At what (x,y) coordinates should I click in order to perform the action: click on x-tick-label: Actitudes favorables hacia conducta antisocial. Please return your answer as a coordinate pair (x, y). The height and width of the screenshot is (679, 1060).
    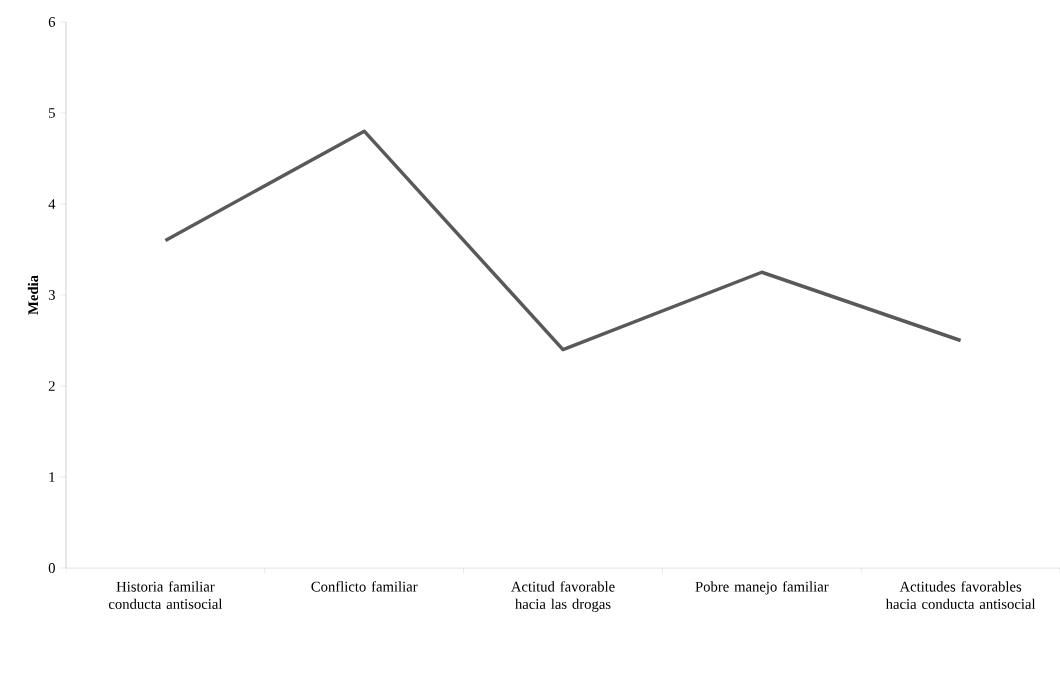
    Looking at the image, I should click on (960, 595).